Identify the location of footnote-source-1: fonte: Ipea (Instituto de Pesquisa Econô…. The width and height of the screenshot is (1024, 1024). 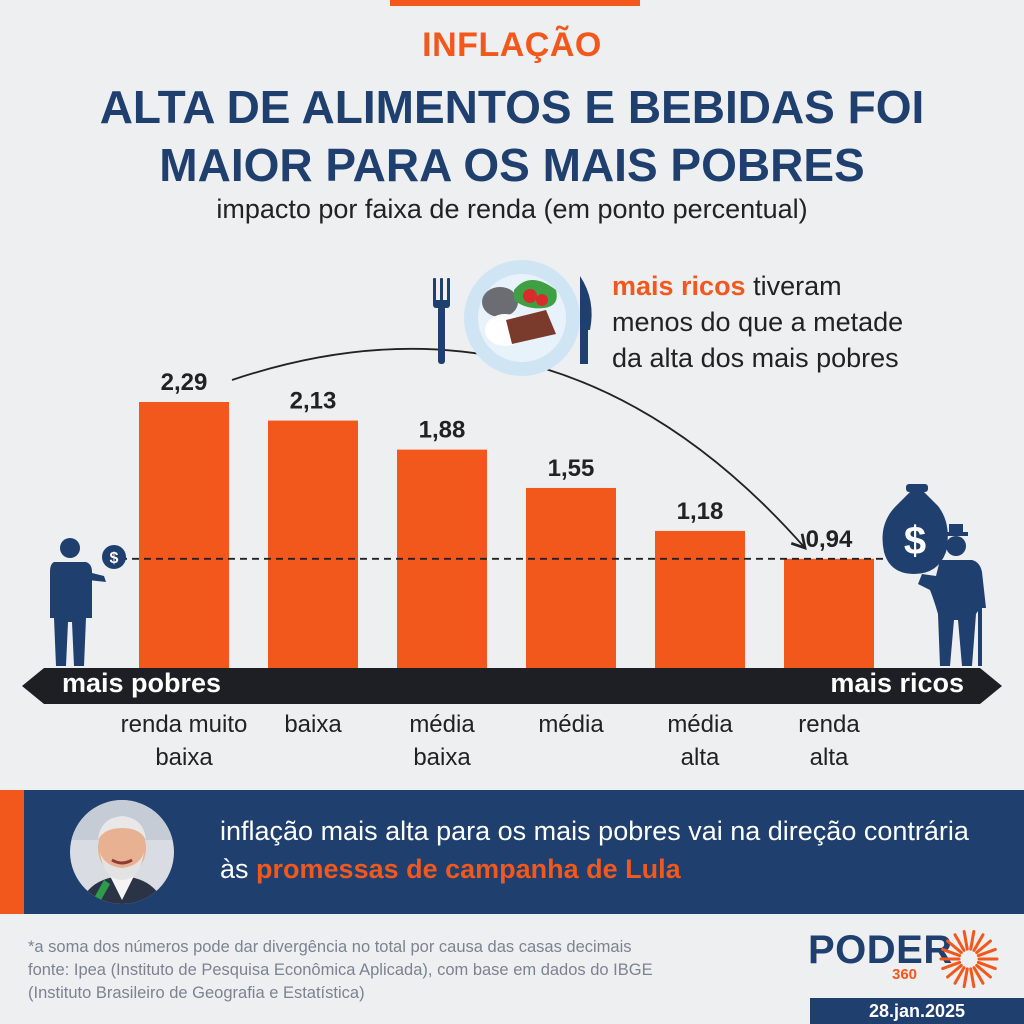
(340, 970).